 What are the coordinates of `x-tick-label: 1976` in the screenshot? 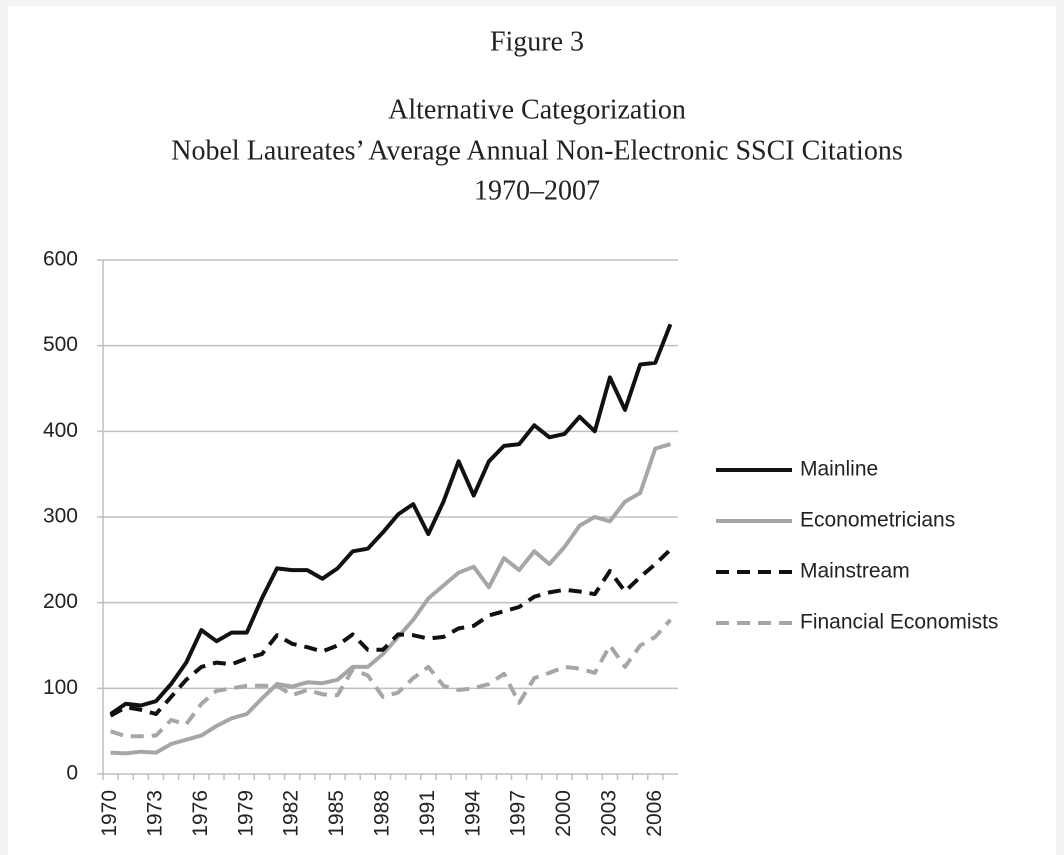 It's located at (200, 813).